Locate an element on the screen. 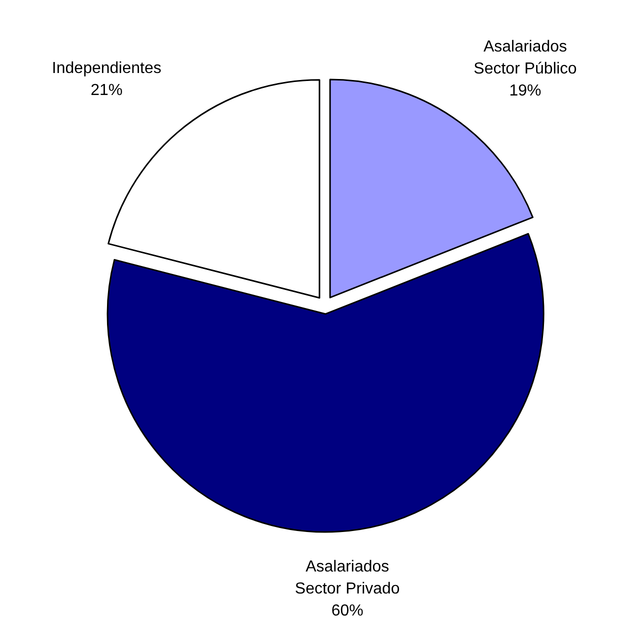 The width and height of the screenshot is (621, 643). data-label: 21% is located at coordinates (106, 91).